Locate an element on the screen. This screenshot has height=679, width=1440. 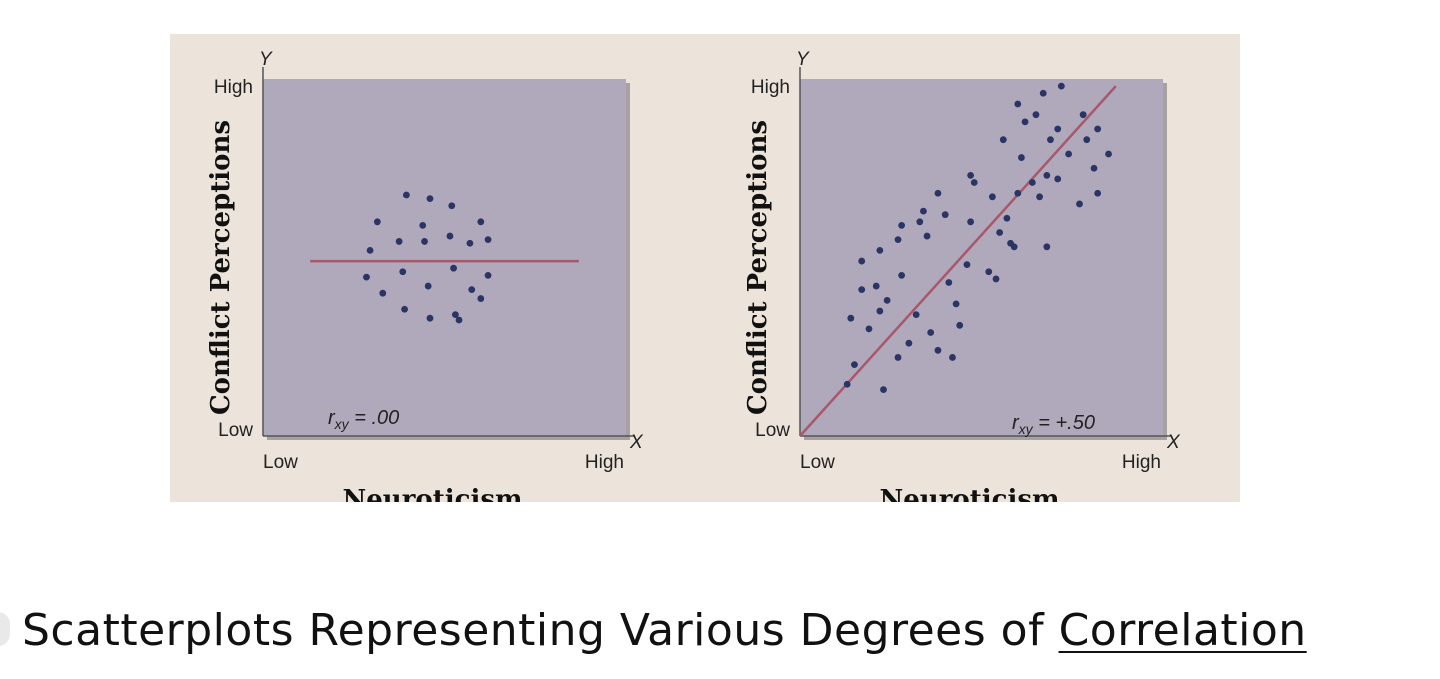
x-axis-title: Neuroticism is located at coordinates (433, 493).